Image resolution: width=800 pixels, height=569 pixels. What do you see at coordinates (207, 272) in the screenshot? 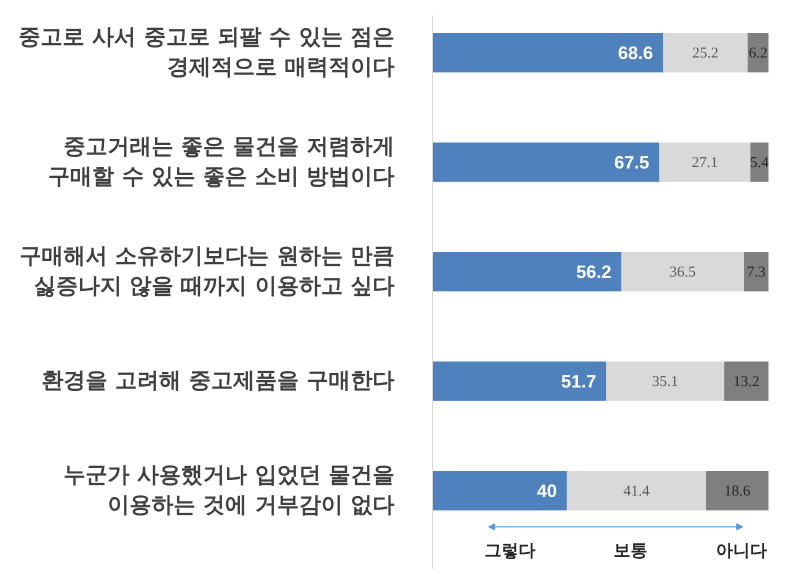
I see `y-tick-label: 구매해서 소유하기보다는 원하는 만큼 싫증나지 않을 때까지 이용하고 싶다` at bounding box center [207, 272].